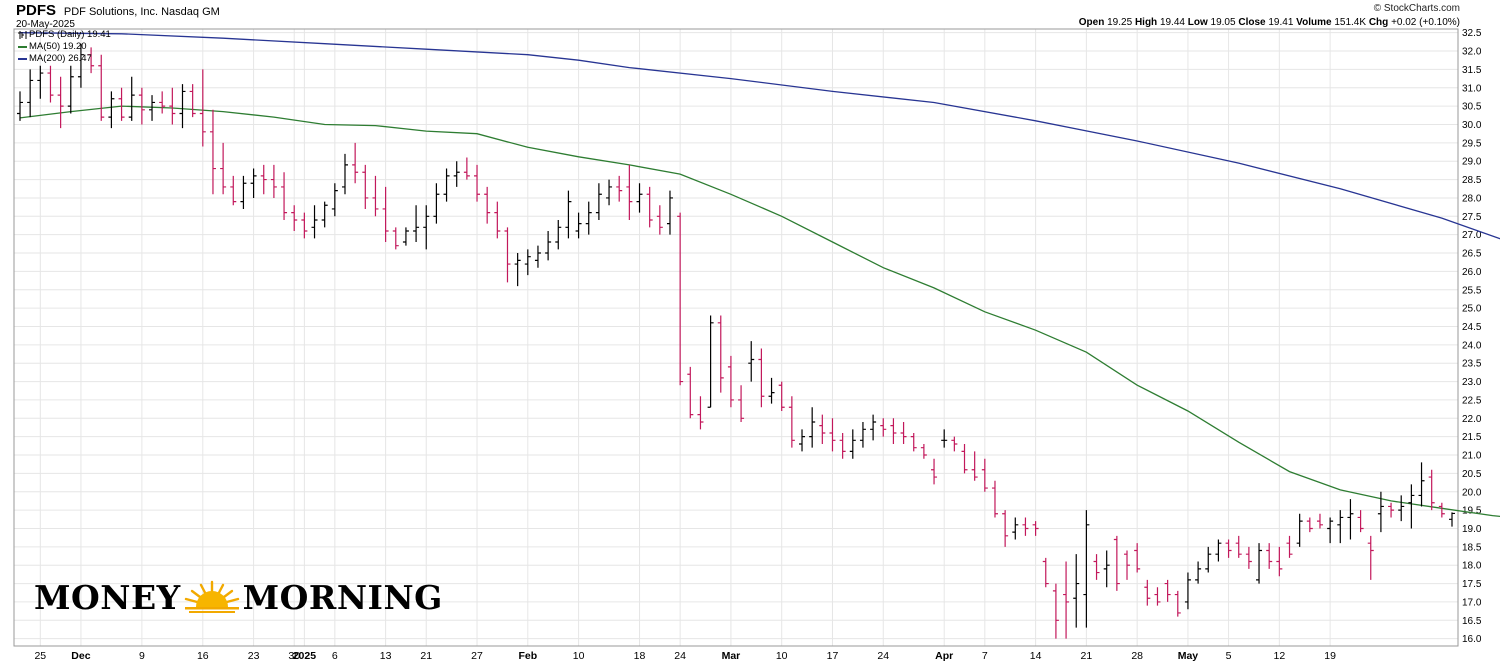  I want to click on x-tick-label: Mar, so click(731, 656).